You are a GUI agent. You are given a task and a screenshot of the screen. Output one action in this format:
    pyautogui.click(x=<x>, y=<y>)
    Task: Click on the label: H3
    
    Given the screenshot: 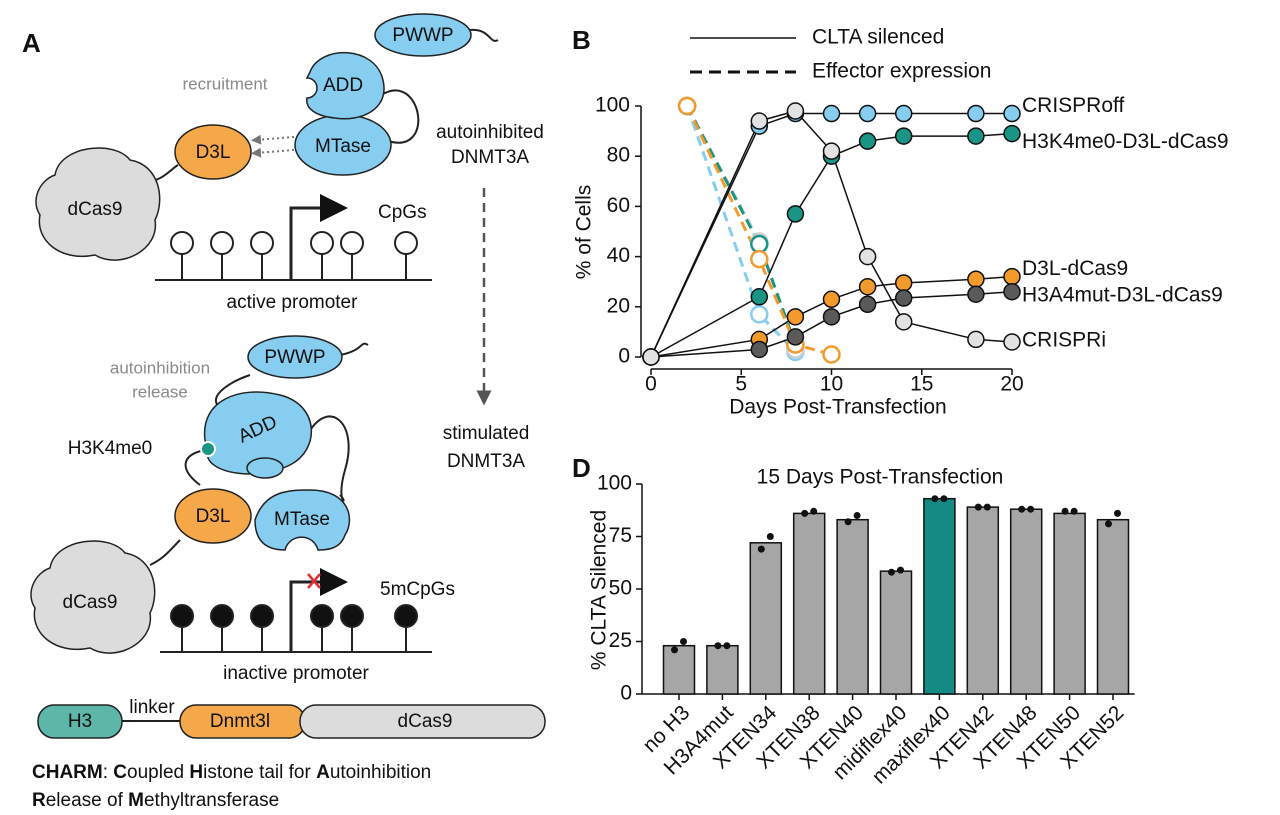 What is the action you would take?
    pyautogui.click(x=80, y=721)
    